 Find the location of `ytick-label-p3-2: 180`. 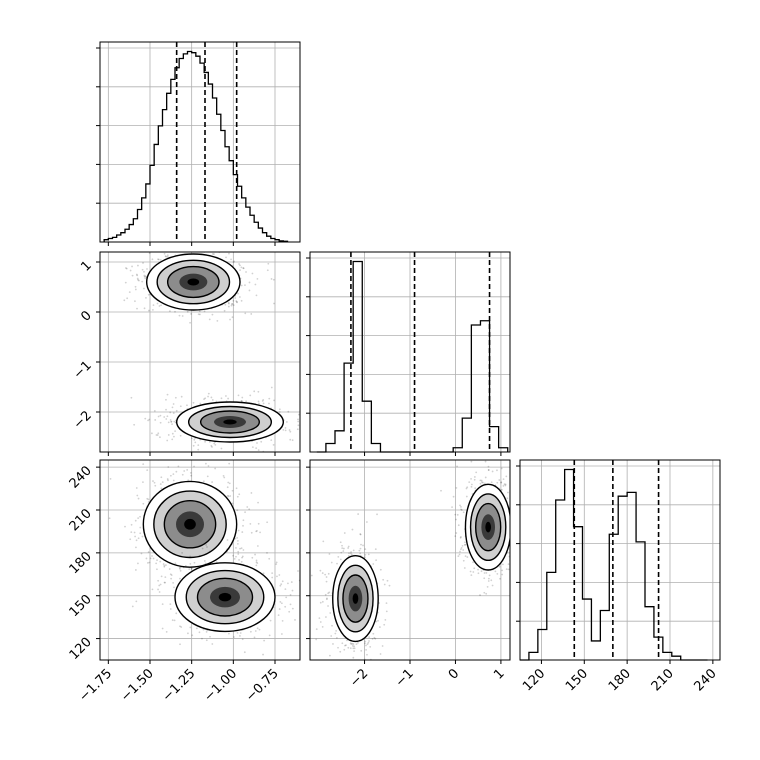

ytick-label-p3-2: 180 is located at coordinates (81, 563).